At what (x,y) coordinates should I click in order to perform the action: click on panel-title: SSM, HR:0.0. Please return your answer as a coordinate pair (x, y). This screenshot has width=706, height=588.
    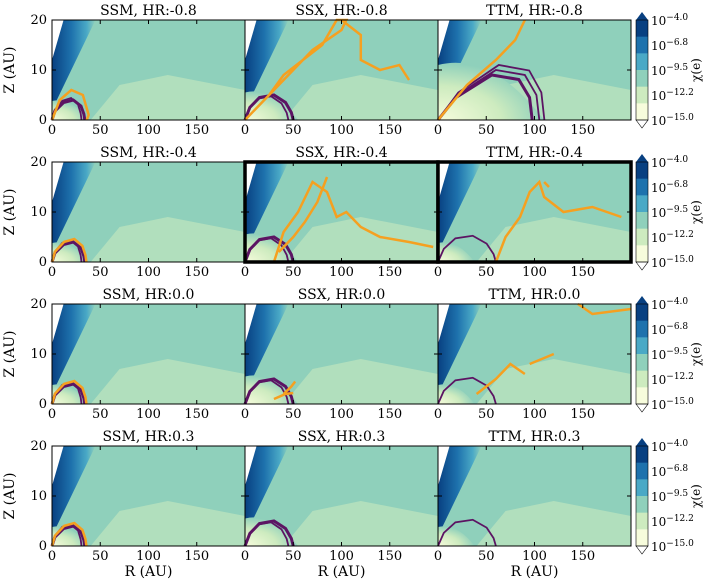
    Looking at the image, I should click on (149, 295).